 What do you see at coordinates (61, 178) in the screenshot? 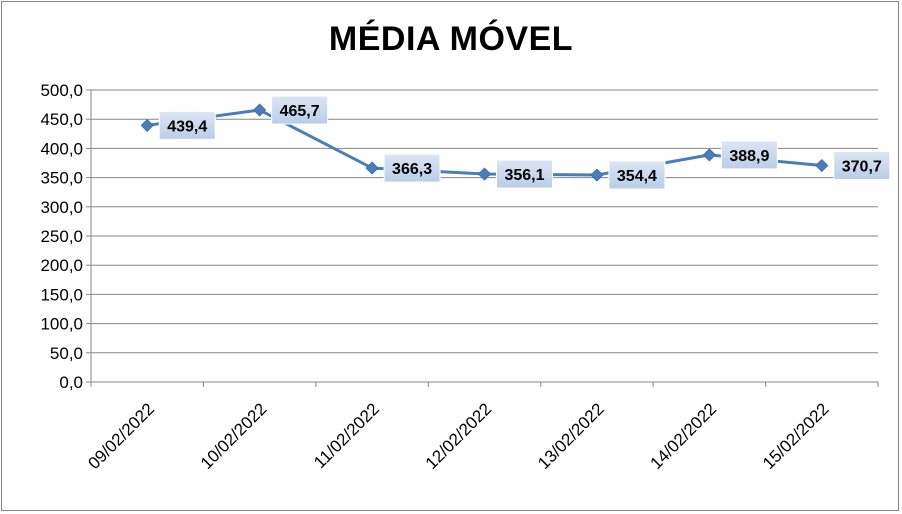
I see `y-tick-label: 350,0` at bounding box center [61, 178].